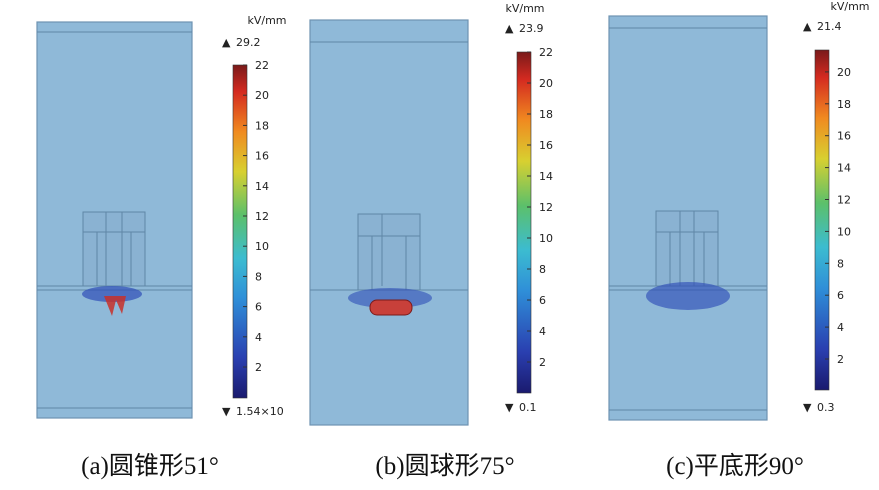 This screenshot has width=879, height=490. Describe the element at coordinates (528, 407) in the screenshot. I see `min-label: 0.1` at that location.